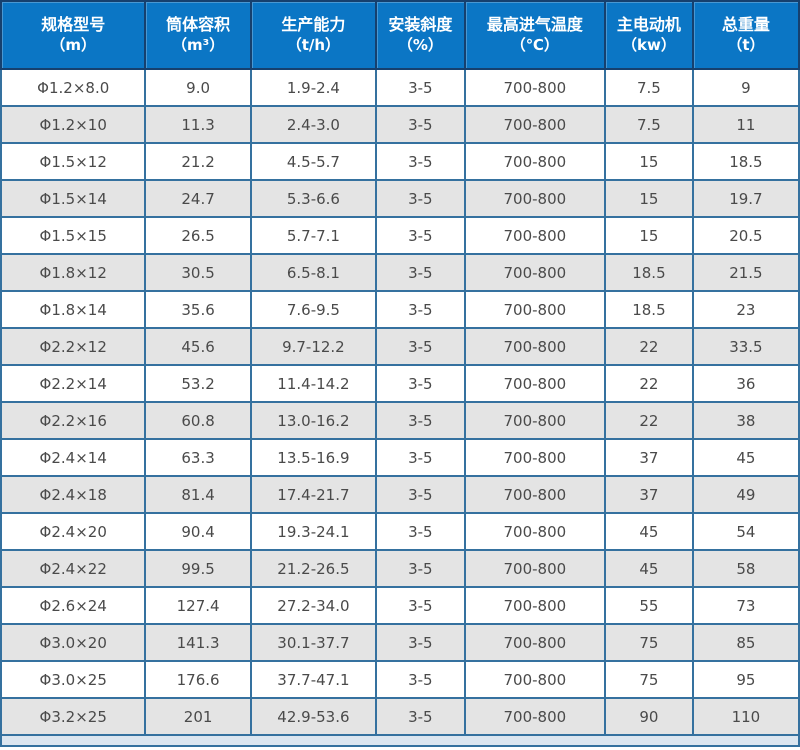  I want to click on column-header-unit: （kw）, so click(649, 45).